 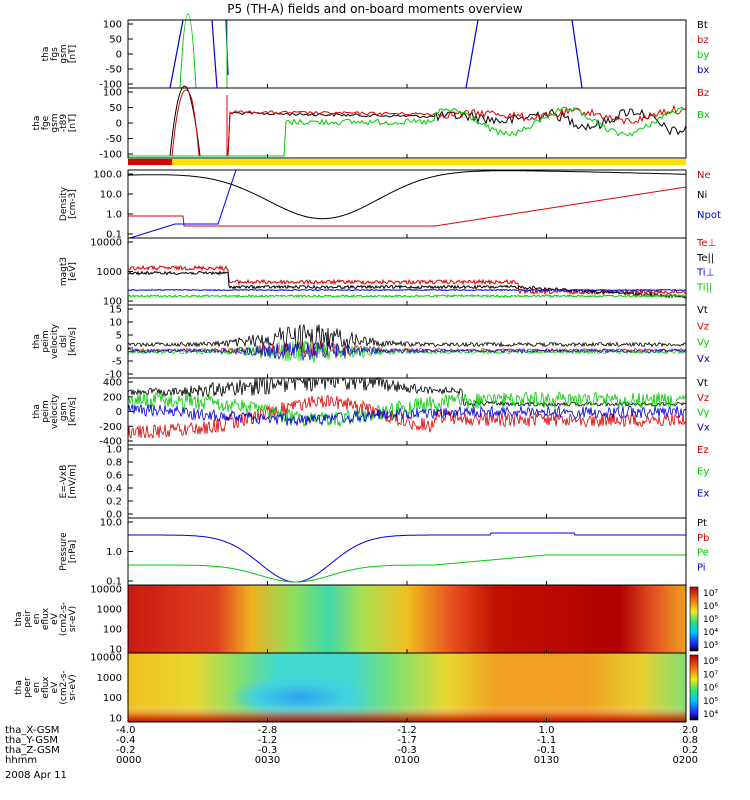 I want to click on panel-6-data, so click(x=407, y=407).